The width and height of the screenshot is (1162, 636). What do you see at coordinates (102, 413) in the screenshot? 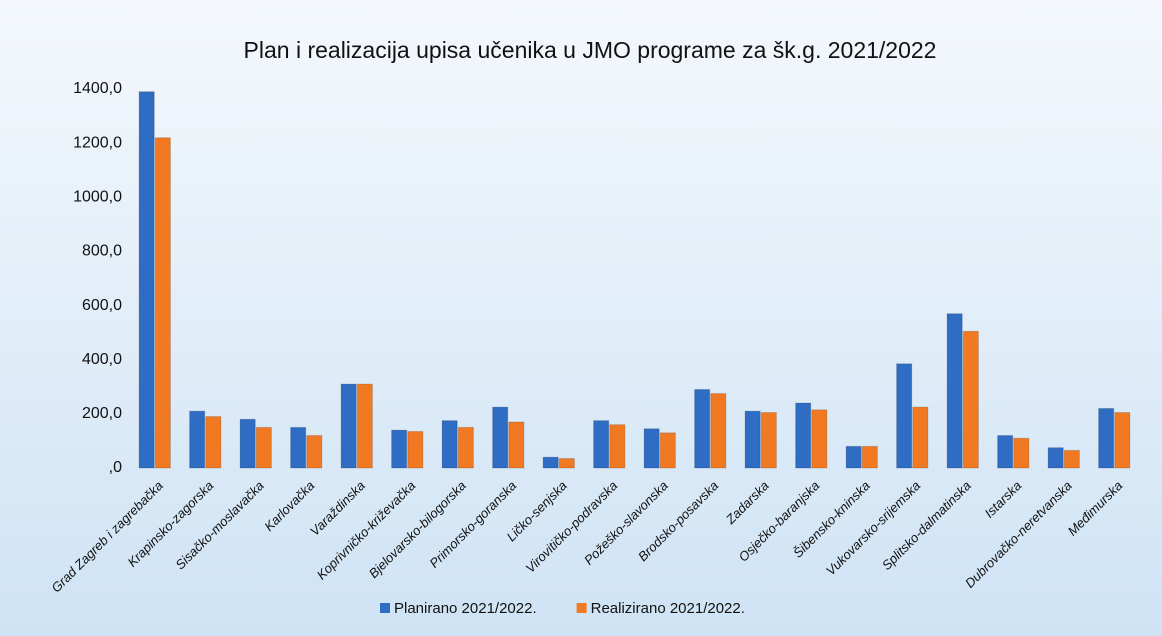
I see `y-tick-label: 200,0` at bounding box center [102, 413].